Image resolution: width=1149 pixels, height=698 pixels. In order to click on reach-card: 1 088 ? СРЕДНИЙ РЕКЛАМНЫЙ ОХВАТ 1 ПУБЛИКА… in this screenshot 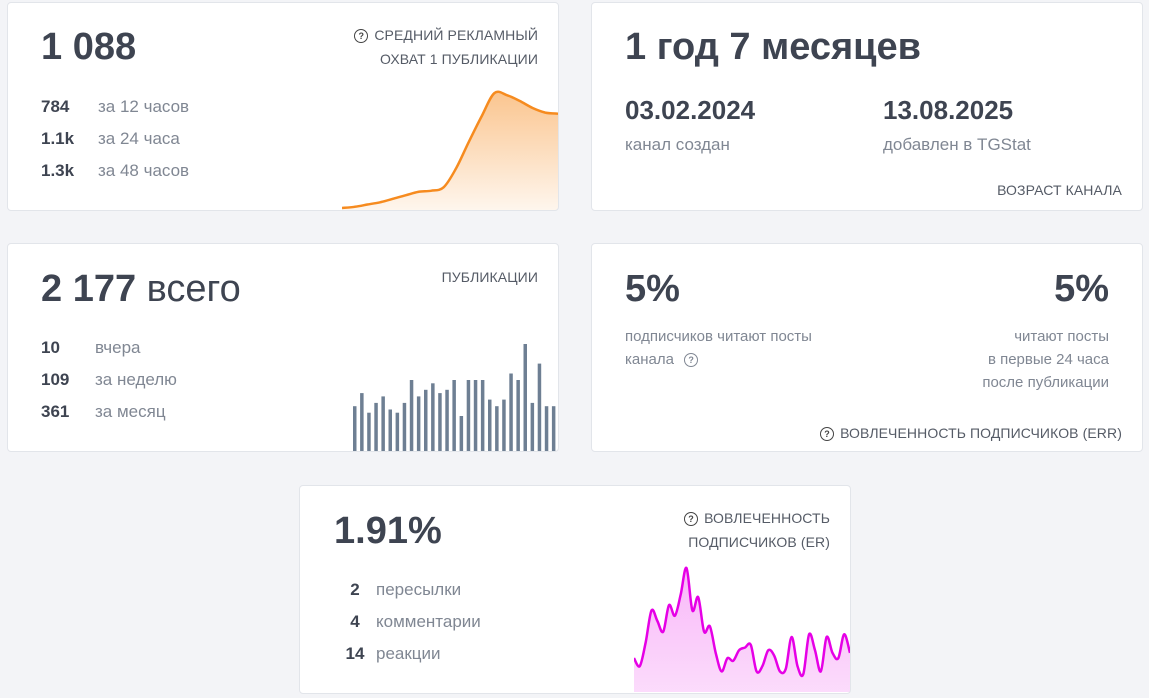, I will do `click(283, 106)`.